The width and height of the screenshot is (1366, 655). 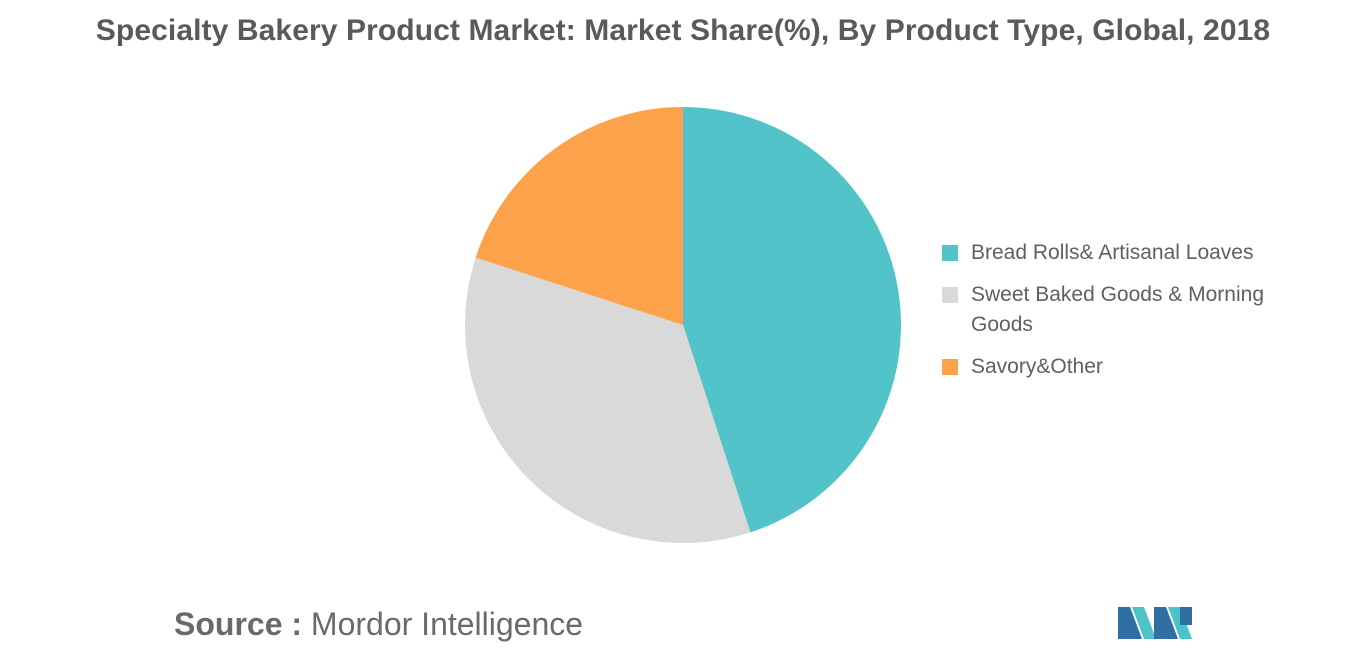 What do you see at coordinates (447, 624) in the screenshot?
I see `source-name: Mordor Intelligence` at bounding box center [447, 624].